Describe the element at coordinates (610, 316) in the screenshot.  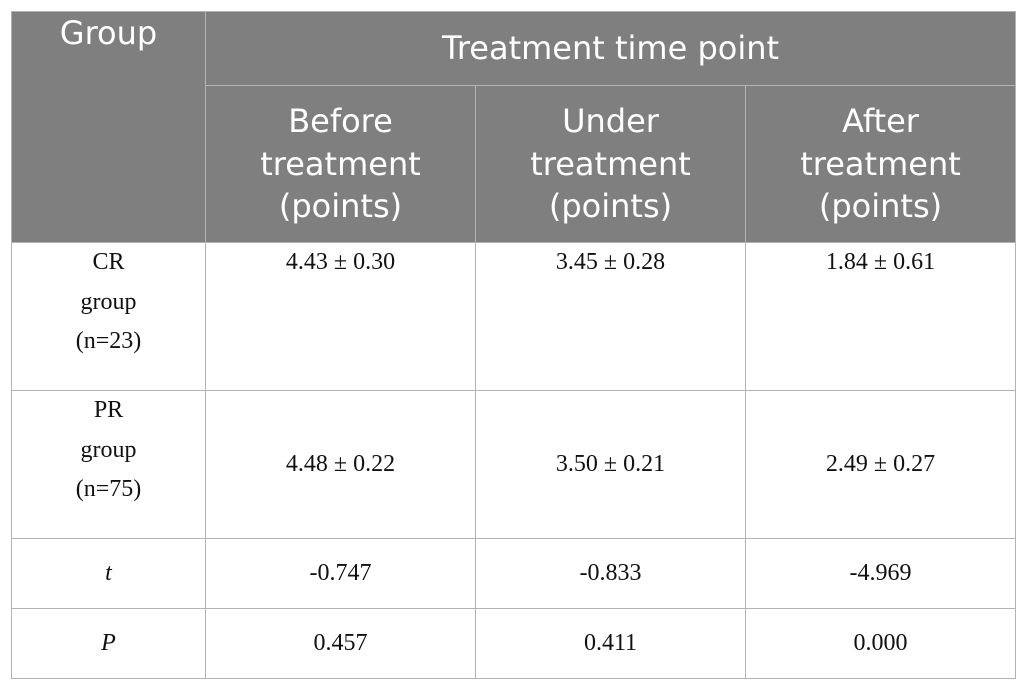
I see `cell-cr-under: 3.45 ± 0.28` at that location.